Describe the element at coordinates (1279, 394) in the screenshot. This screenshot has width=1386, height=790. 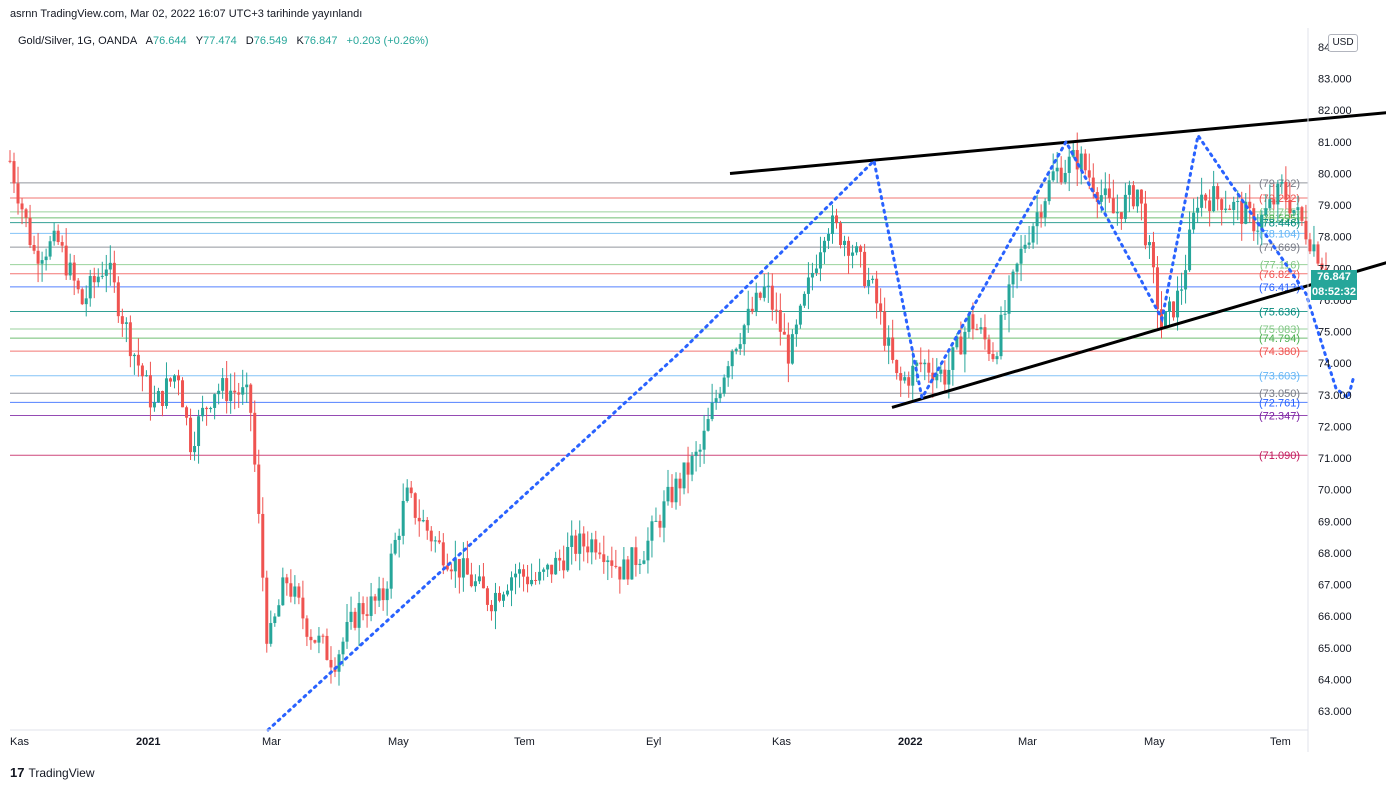
I see `level-label: (73.050)` at that location.